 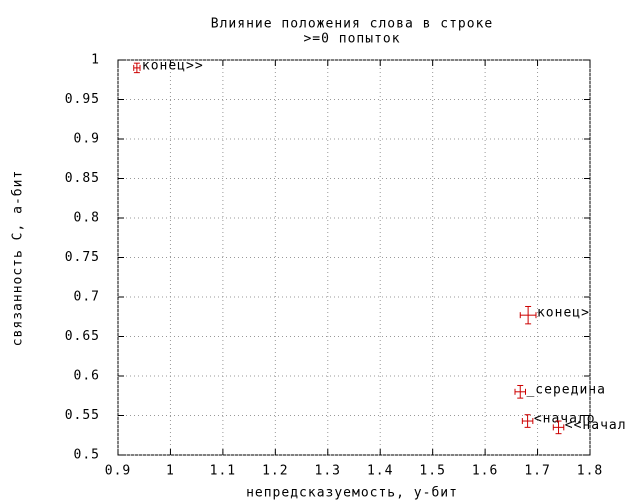 I want to click on y-tick-label: 0.7, so click(x=87, y=297).